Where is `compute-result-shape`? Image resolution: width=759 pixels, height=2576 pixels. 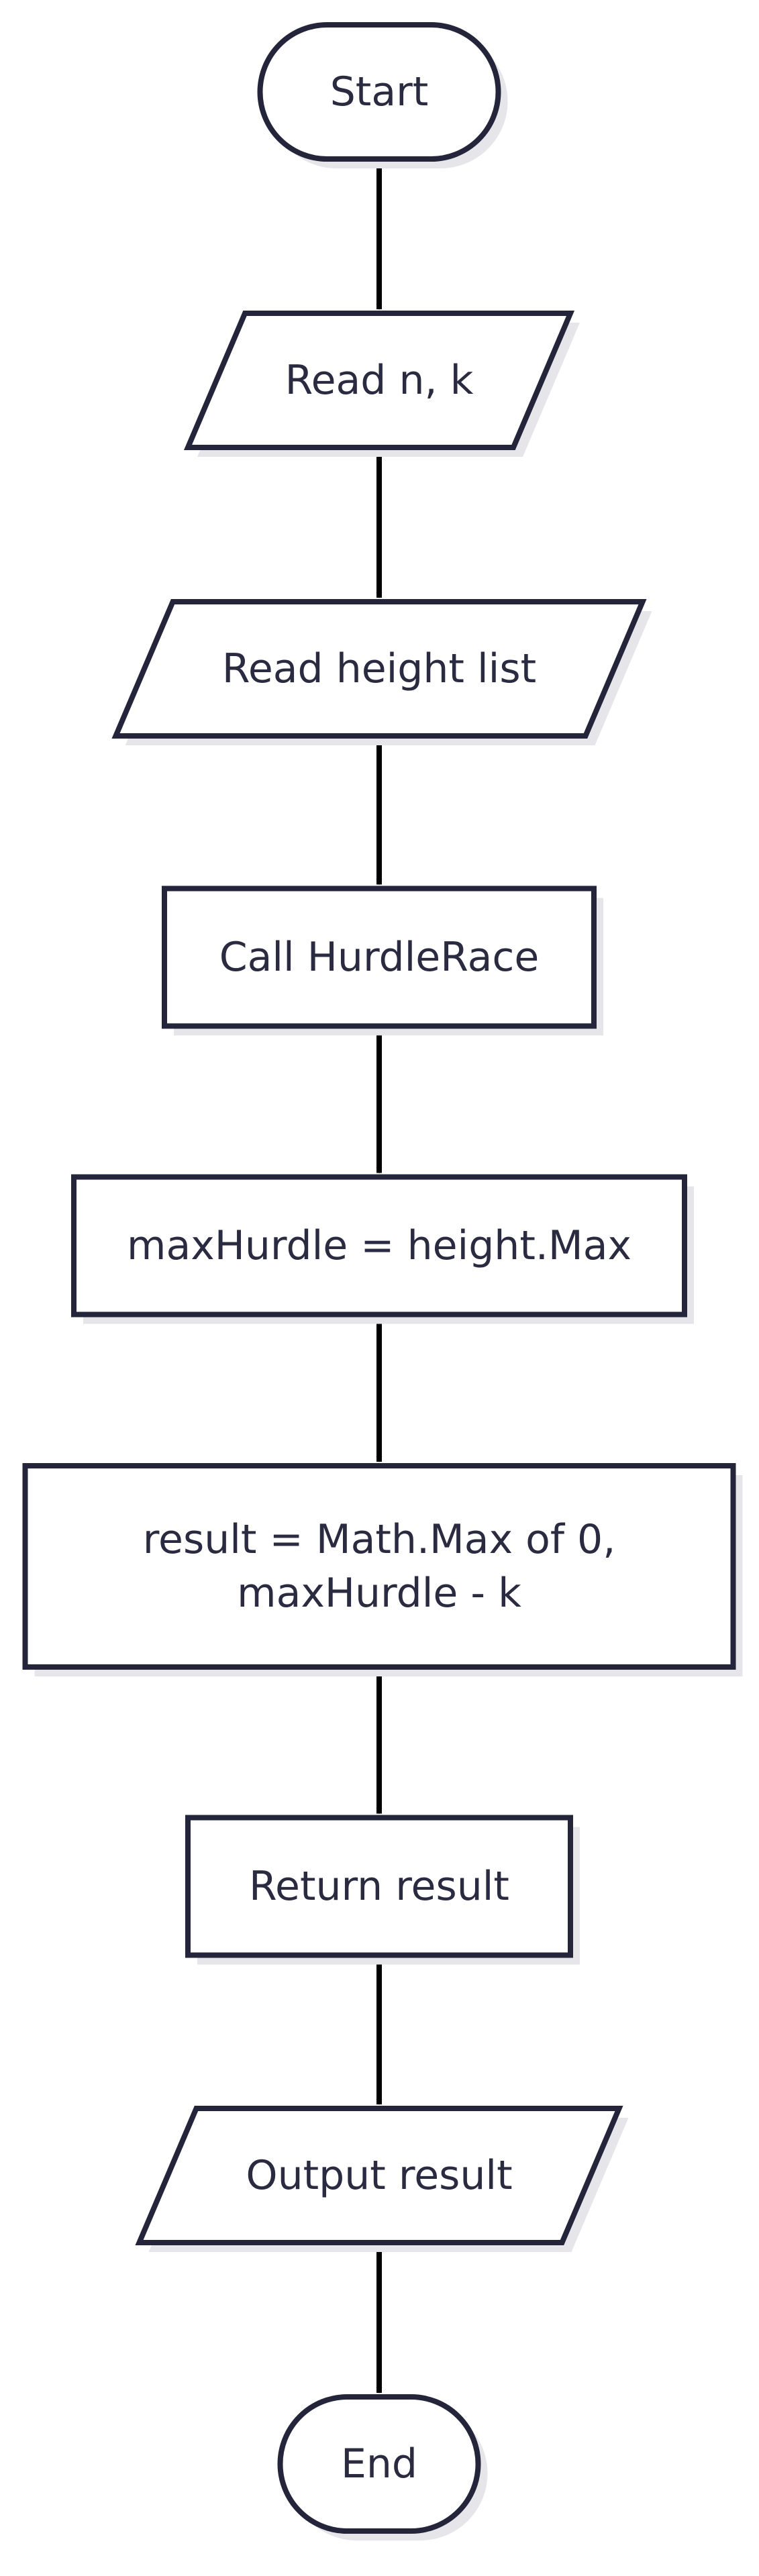 compute-result-shape is located at coordinates (379, 1566).